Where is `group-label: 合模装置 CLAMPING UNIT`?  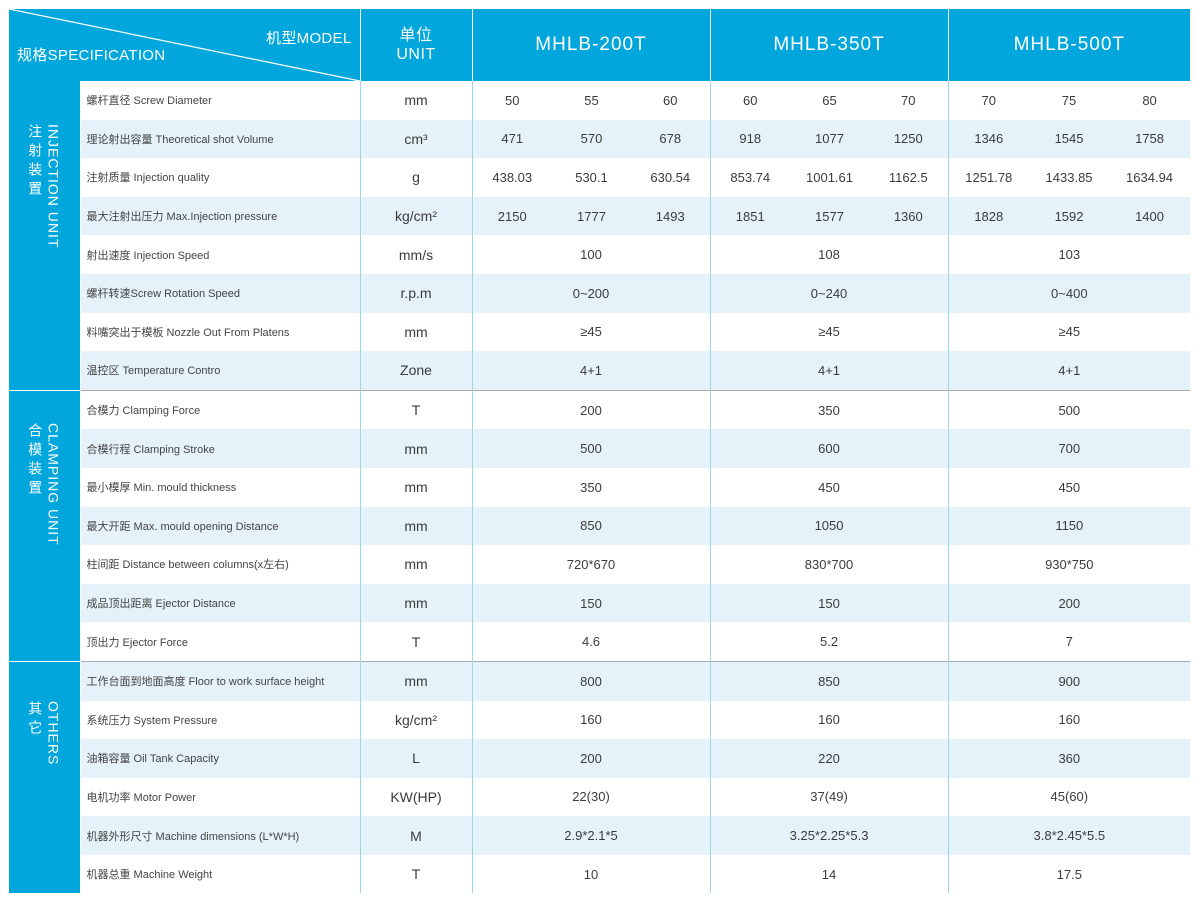 group-label: 合模装置 CLAMPING UNIT is located at coordinates (45, 525).